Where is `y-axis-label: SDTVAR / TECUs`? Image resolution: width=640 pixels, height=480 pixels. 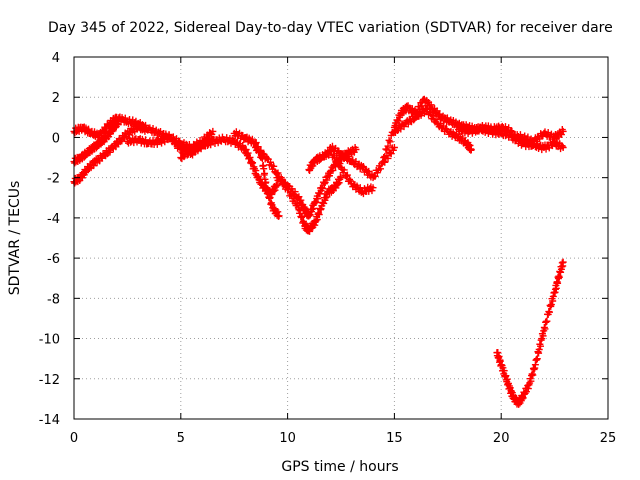
y-axis-label: SDTVAR / TECUs is located at coordinates (15, 238).